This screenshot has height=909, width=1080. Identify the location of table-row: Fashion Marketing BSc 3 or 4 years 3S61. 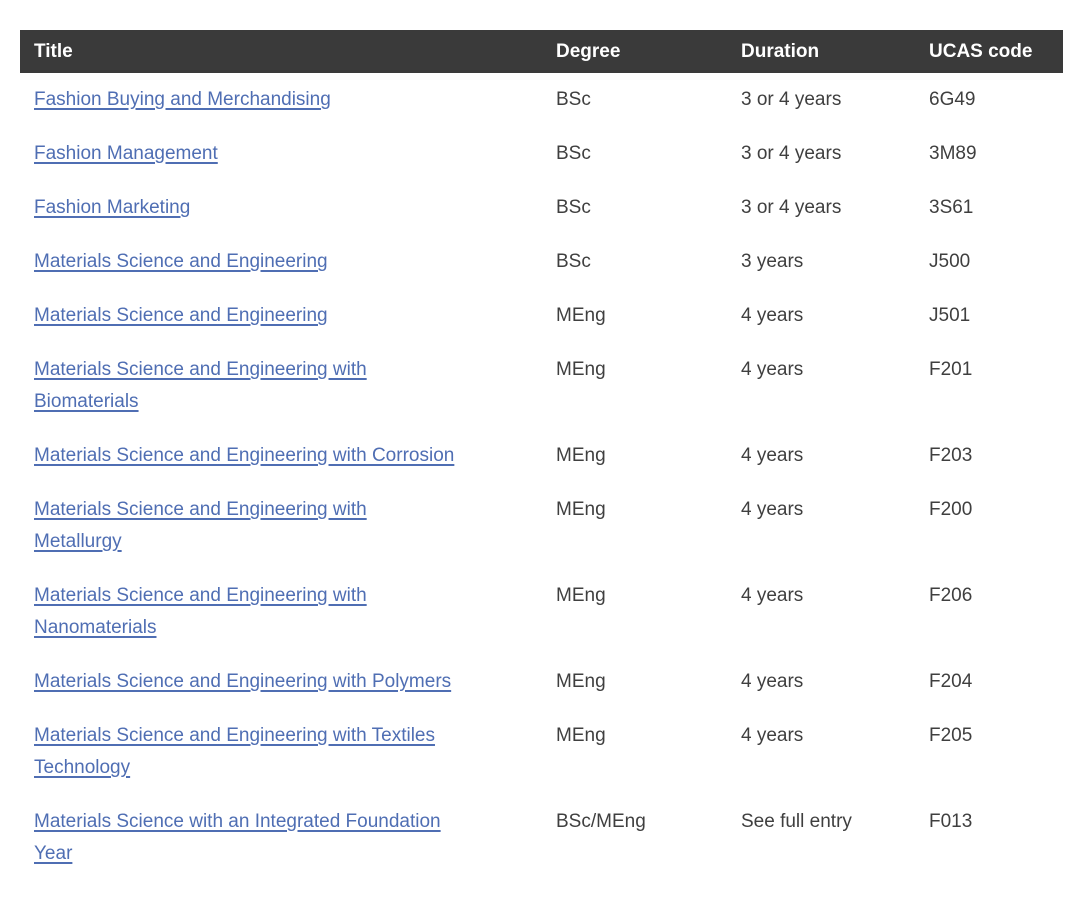
(541, 208).